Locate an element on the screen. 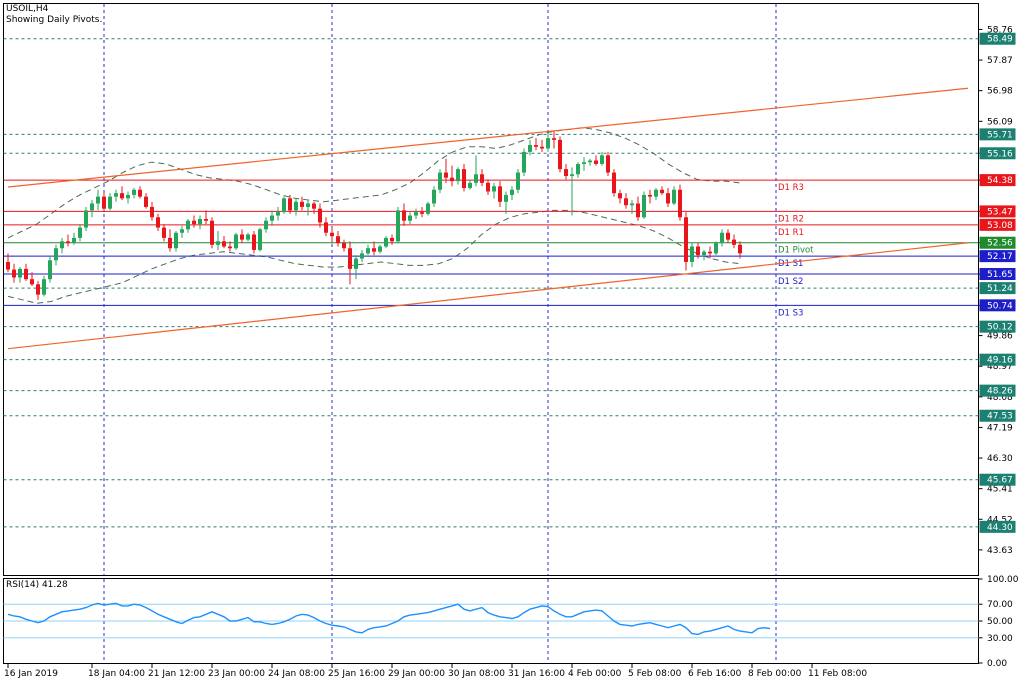  rsi-tick-label: 0.00 is located at coordinates (997, 664).